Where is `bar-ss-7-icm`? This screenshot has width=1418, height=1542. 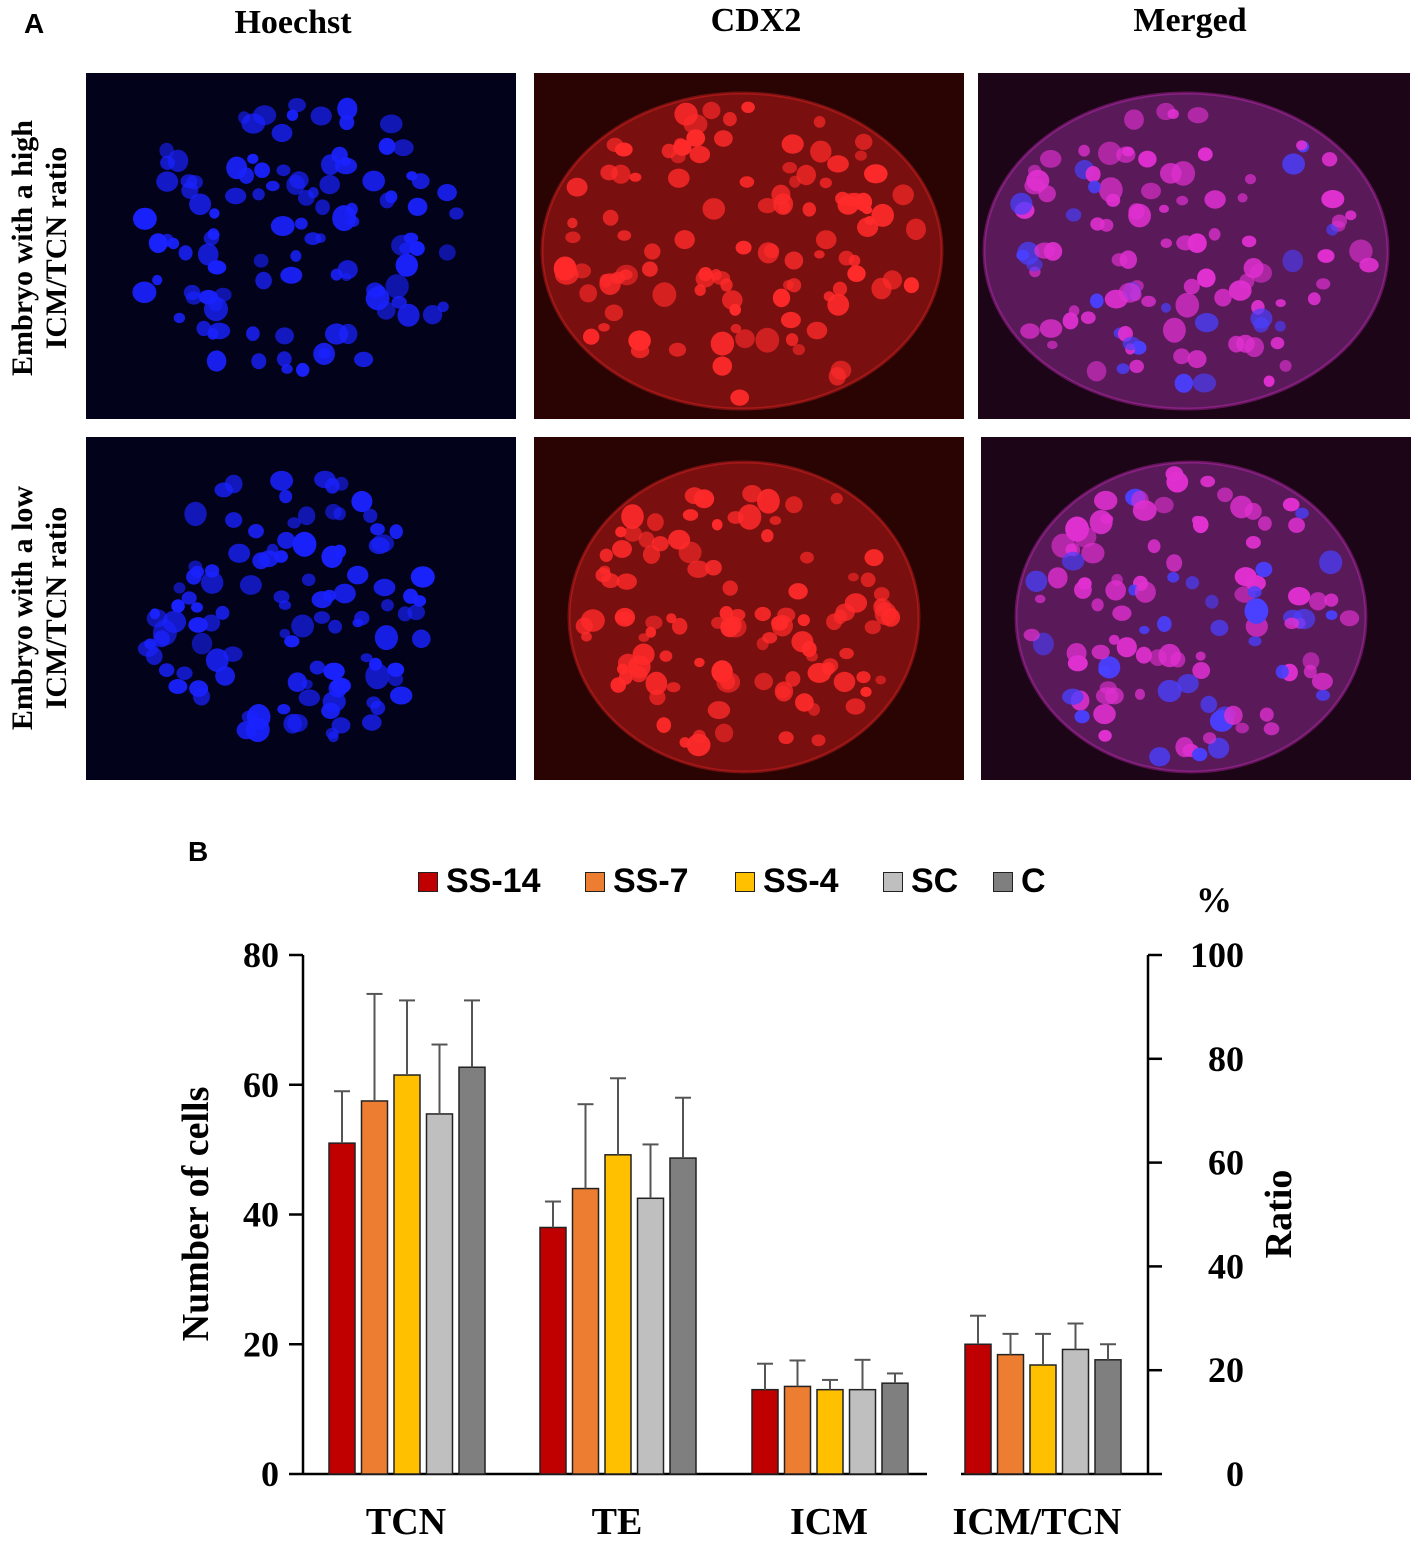
bar-ss-7-icm is located at coordinates (797, 1430).